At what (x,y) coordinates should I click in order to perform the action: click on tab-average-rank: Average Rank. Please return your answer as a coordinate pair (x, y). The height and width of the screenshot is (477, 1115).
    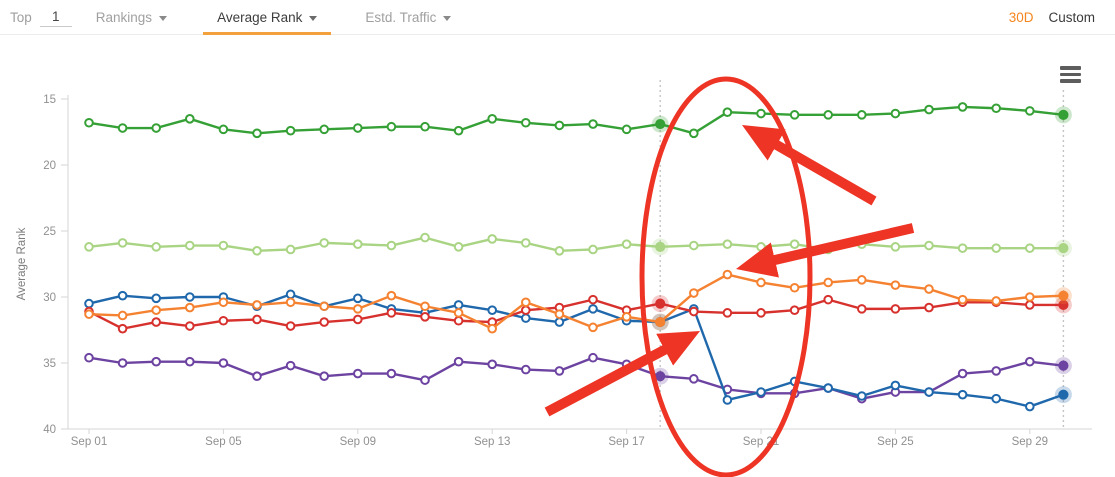
    Looking at the image, I should click on (267, 17).